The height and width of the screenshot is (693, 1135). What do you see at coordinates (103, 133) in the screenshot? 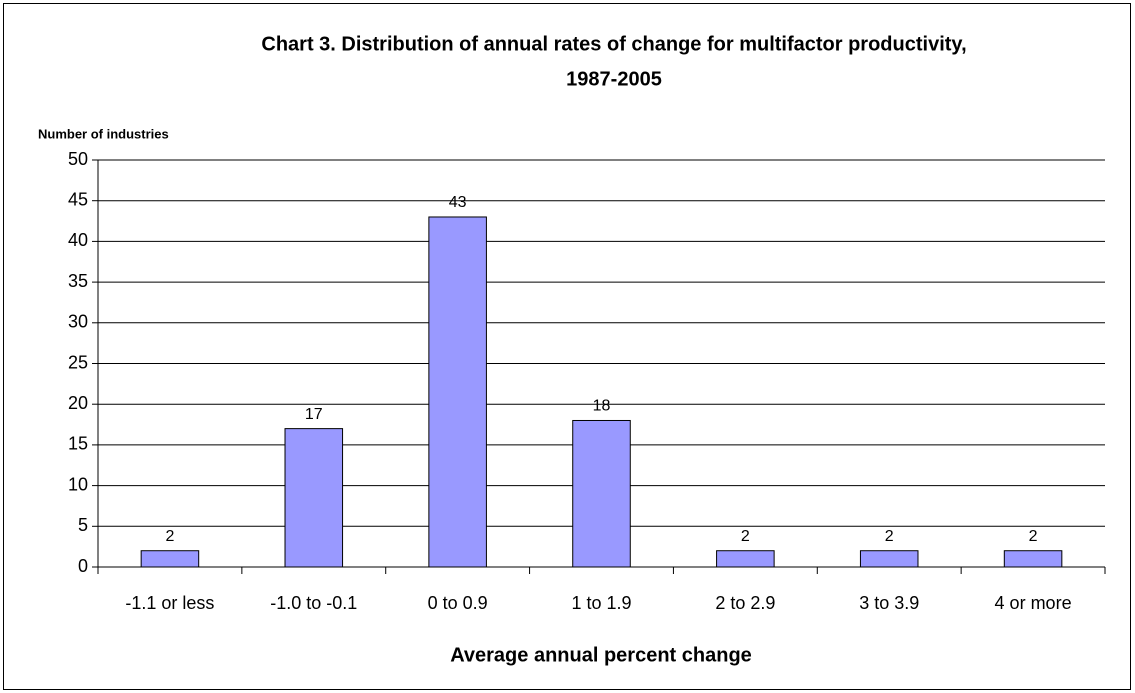
I see `y-axis-label: Number of industries` at bounding box center [103, 133].